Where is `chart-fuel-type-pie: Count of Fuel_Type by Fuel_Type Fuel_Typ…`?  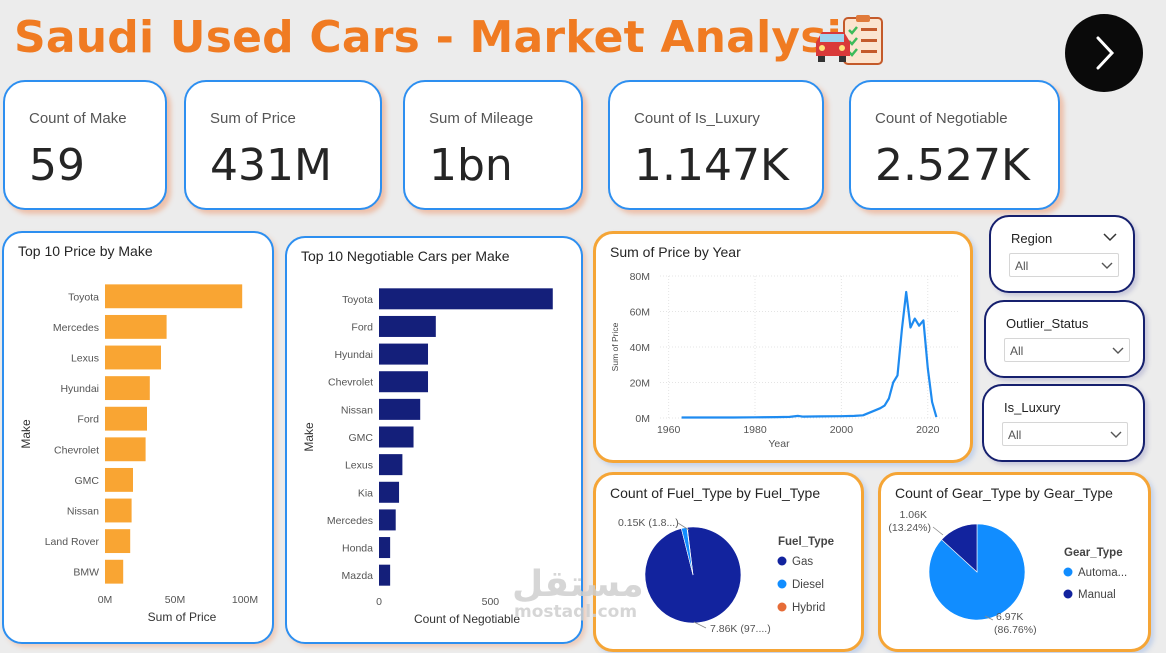 chart-fuel-type-pie: Count of Fuel_Type by Fuel_Type Fuel_Typ… is located at coordinates (728, 562).